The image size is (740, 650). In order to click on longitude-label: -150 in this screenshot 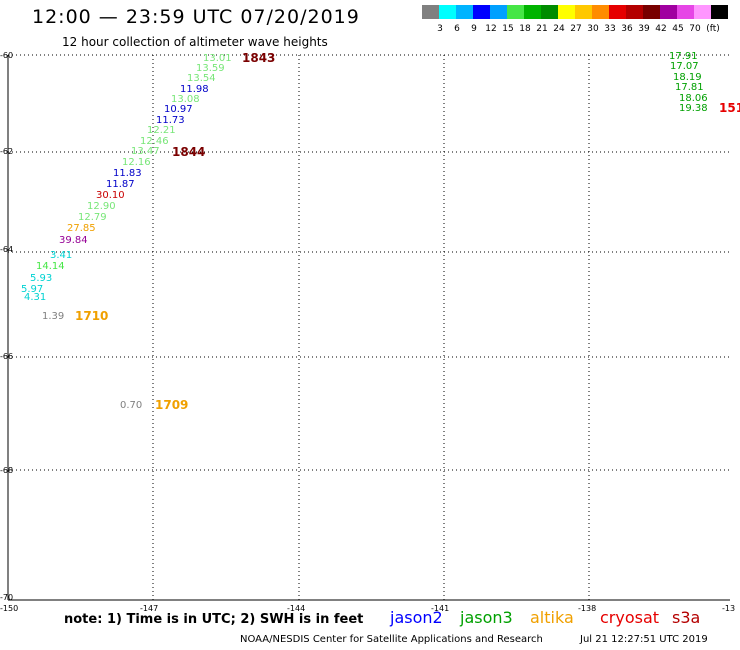, I will do `click(9, 608)`.